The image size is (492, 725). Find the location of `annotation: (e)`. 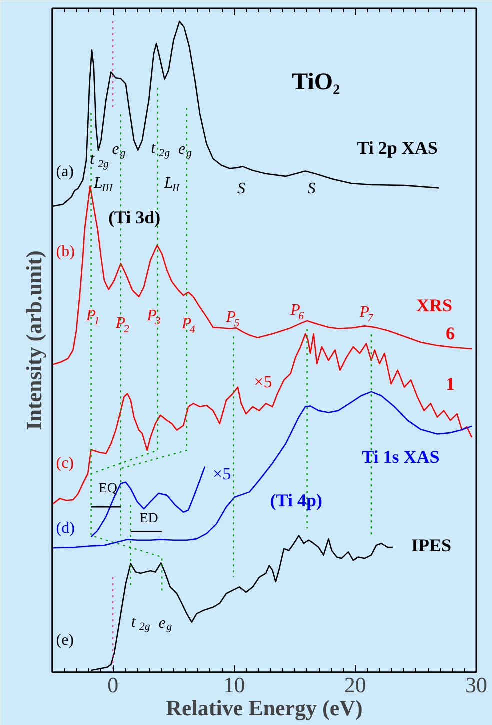

annotation: (e) is located at coordinates (65, 641).